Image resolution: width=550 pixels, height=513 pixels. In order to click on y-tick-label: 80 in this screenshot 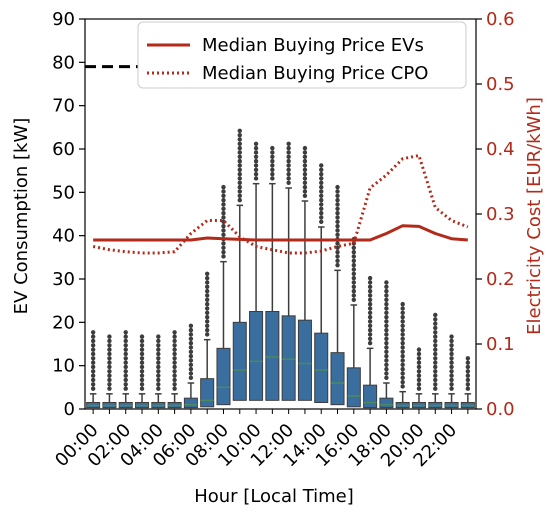, I will do `click(63, 62)`.